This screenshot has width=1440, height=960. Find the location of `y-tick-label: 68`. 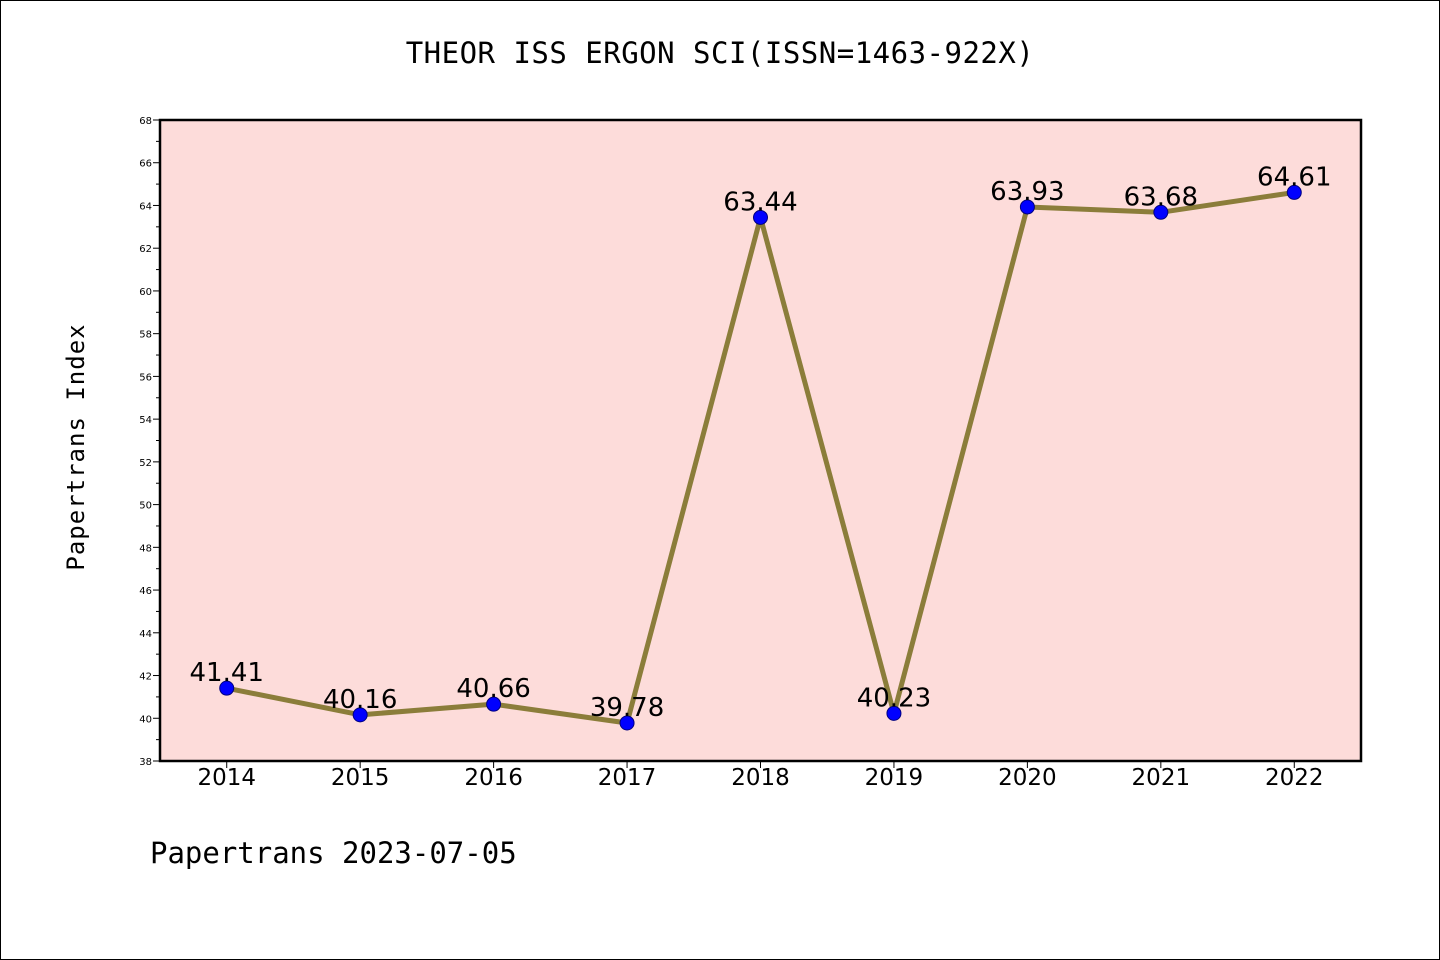

y-tick-label: 68 is located at coordinates (145, 121).